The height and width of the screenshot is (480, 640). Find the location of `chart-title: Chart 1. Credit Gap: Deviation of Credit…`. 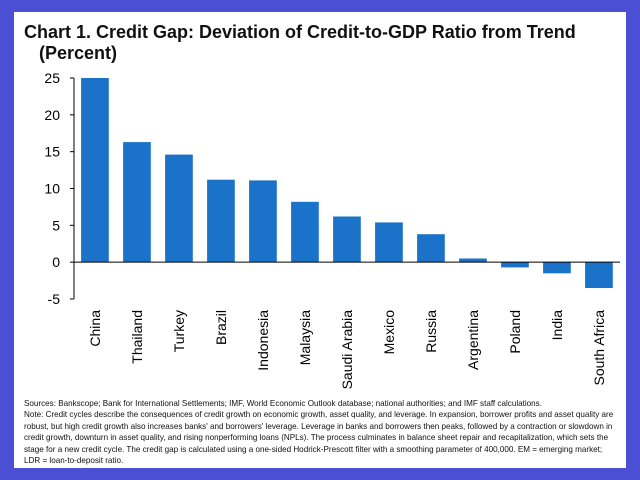

chart-title: Chart 1. Credit Gap: Deviation of Credit… is located at coordinates (319, 43).